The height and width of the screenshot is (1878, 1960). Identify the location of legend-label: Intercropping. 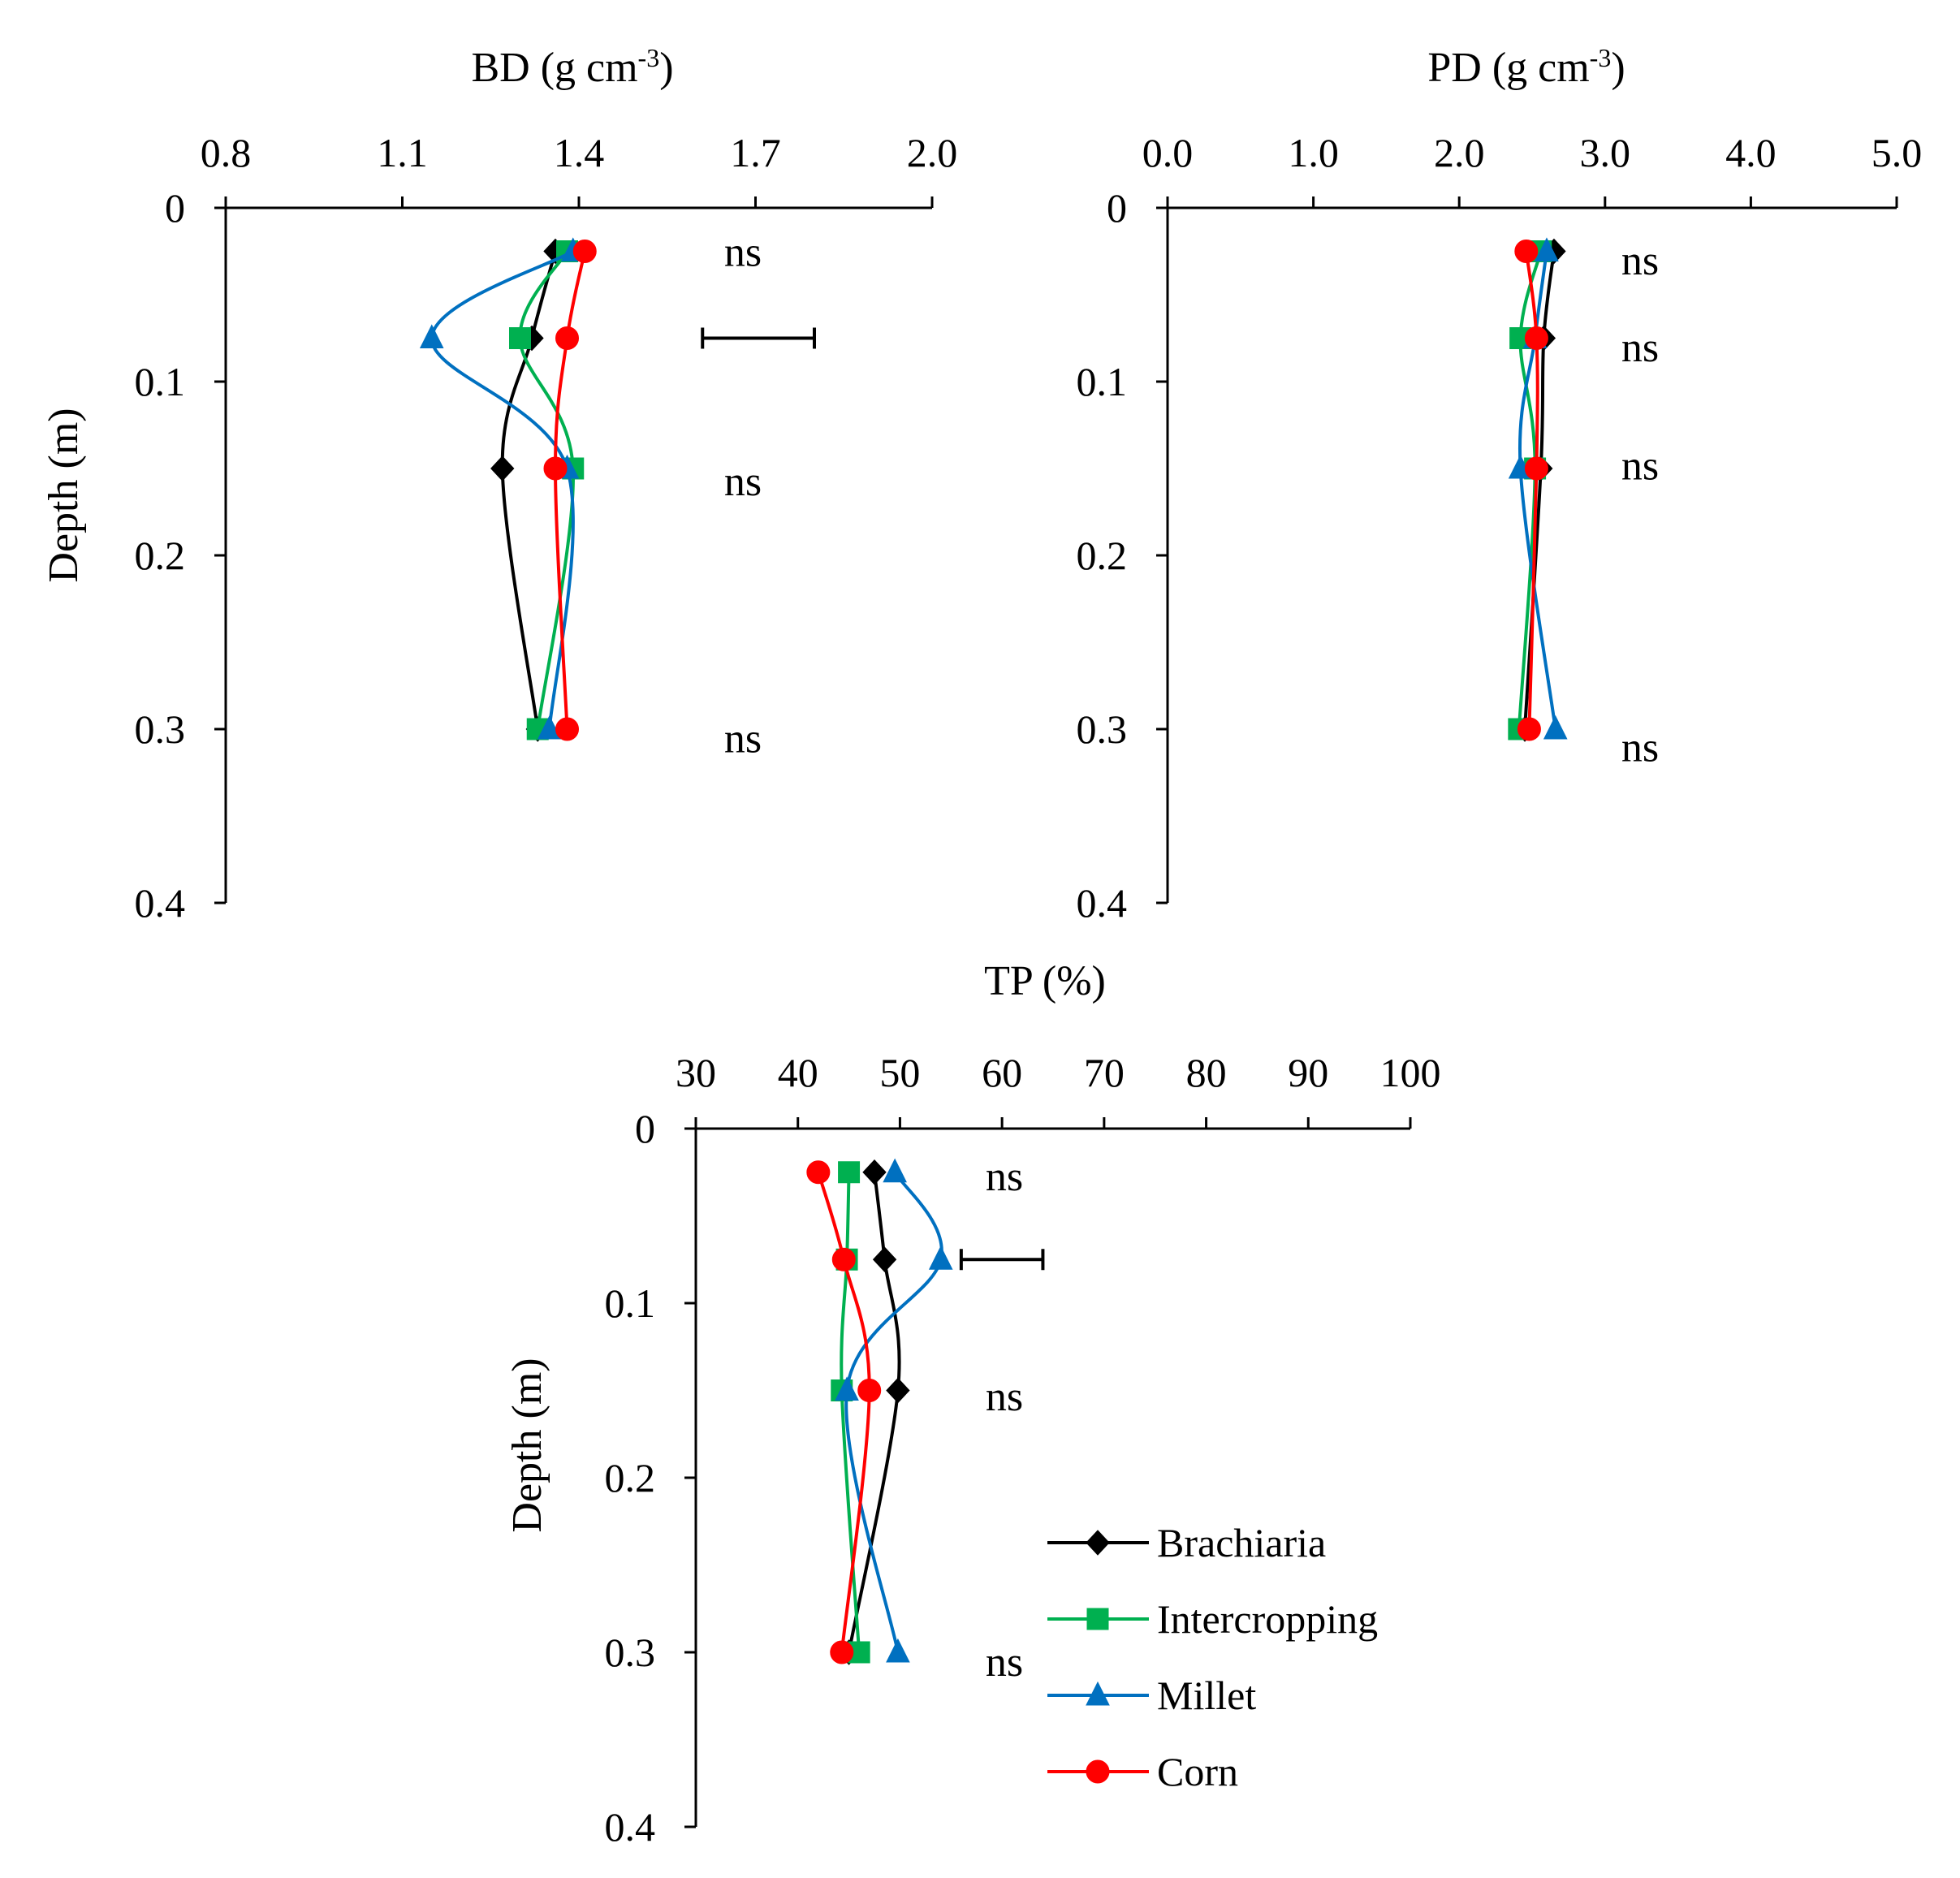
(1267, 1619).